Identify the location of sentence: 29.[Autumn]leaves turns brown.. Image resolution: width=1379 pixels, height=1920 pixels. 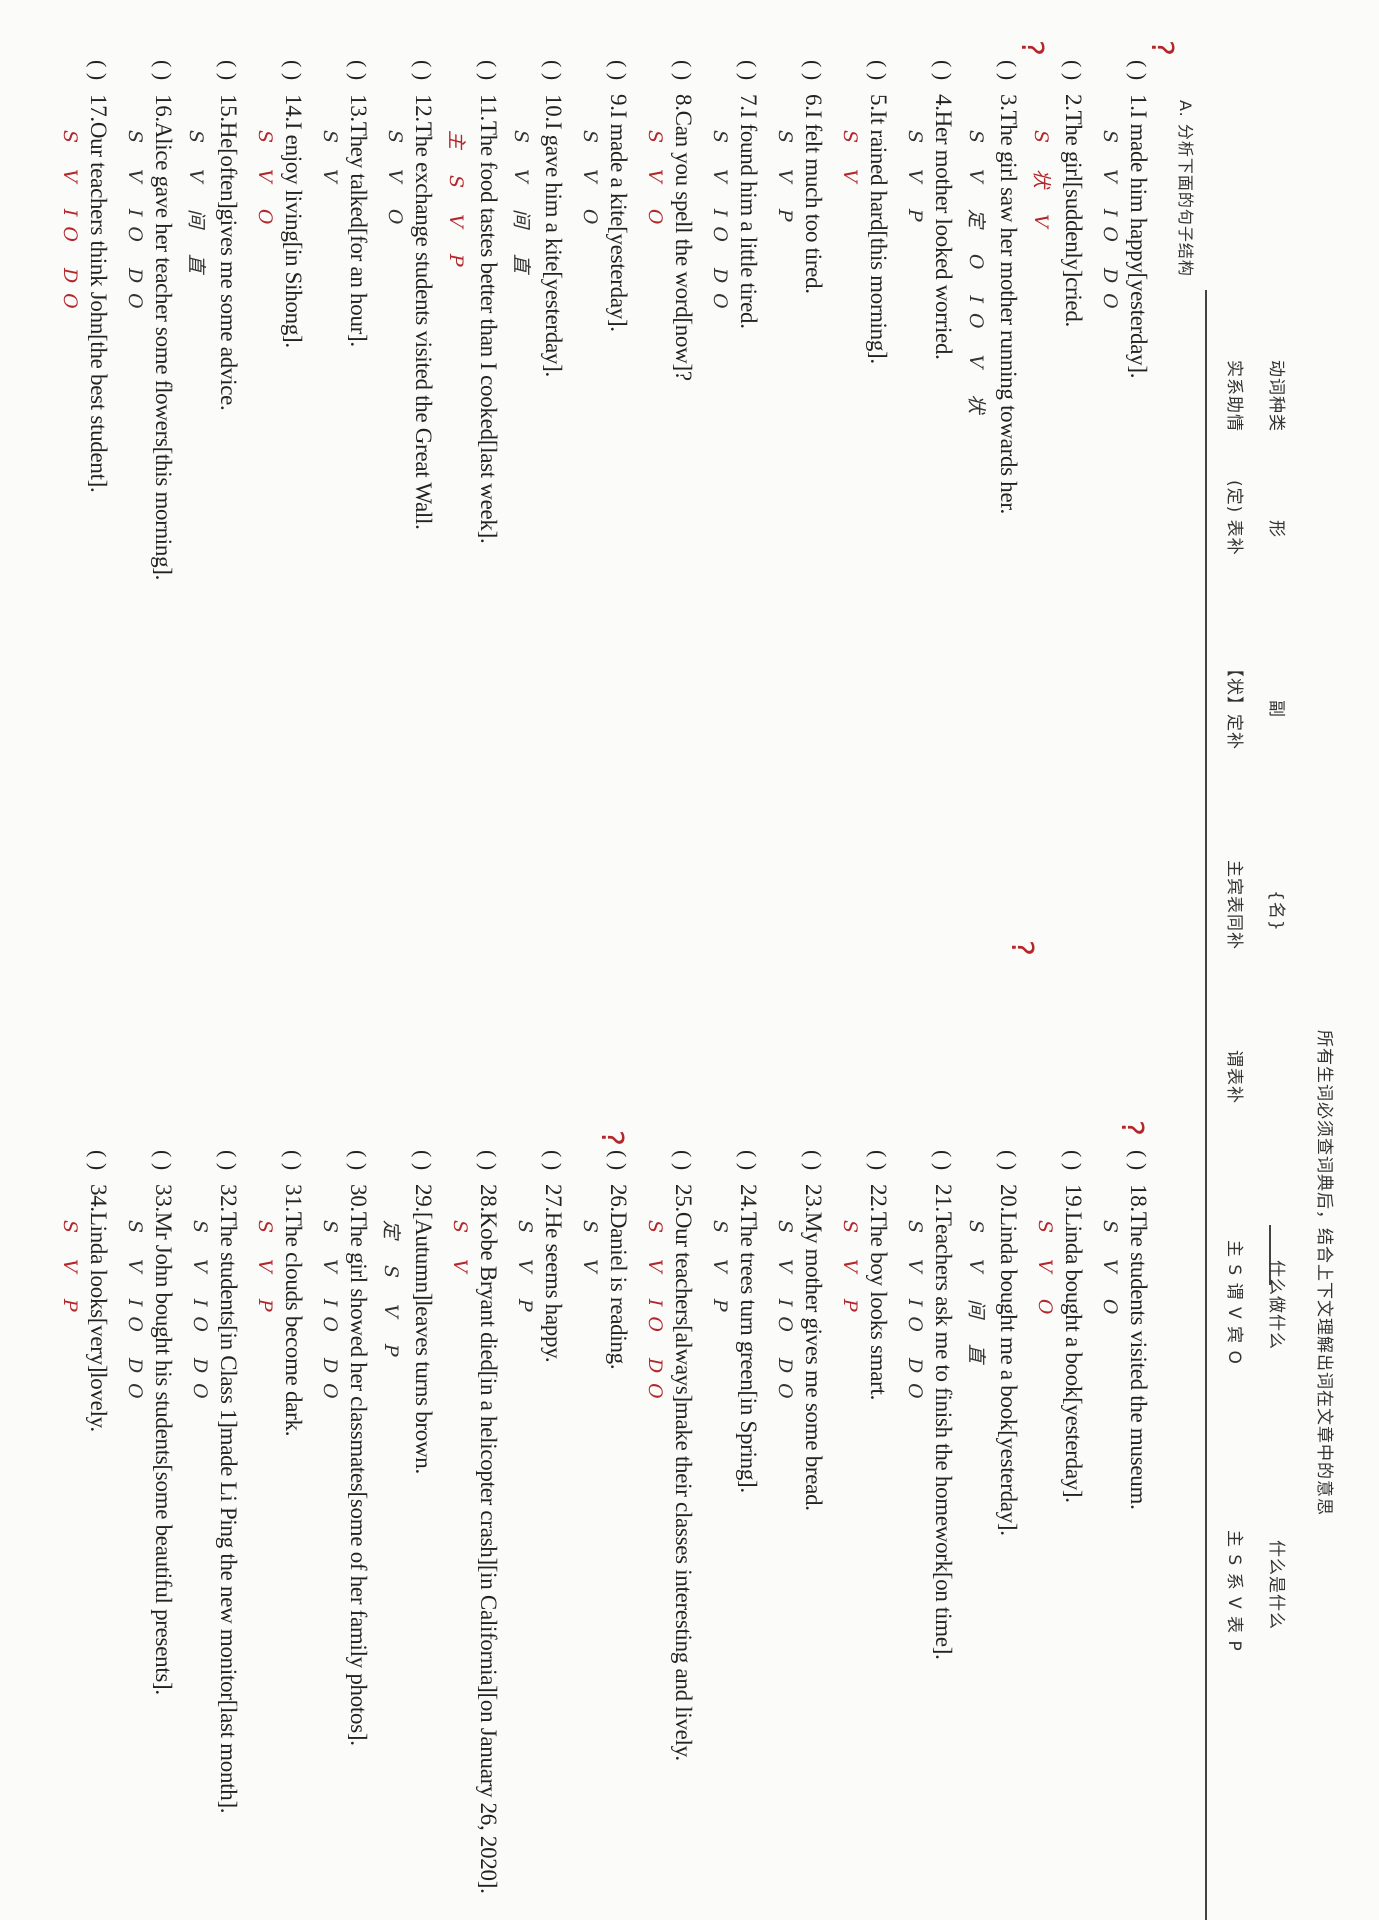
(423, 1329).